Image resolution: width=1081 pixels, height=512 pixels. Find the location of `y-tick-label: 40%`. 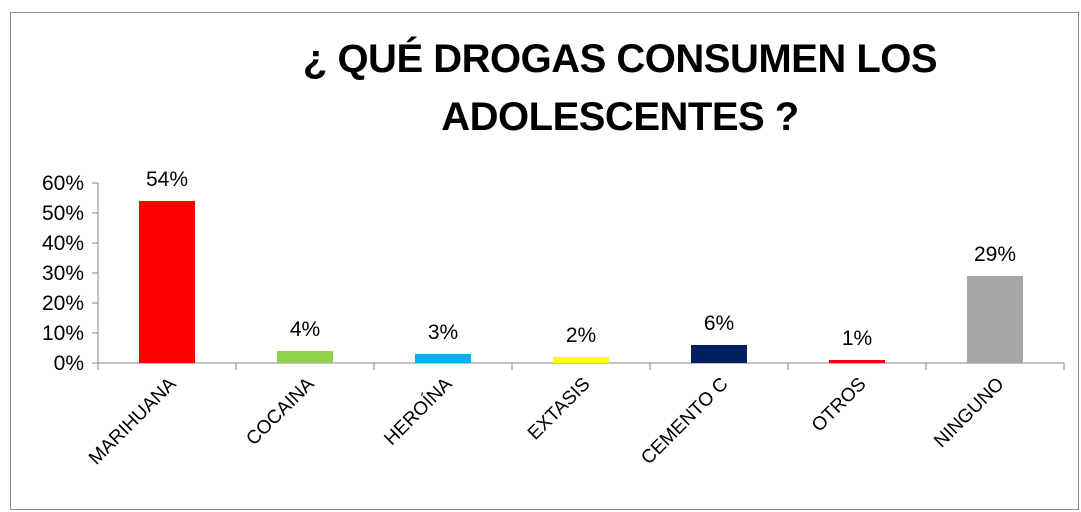

y-tick-label: 40% is located at coordinates (63, 243).